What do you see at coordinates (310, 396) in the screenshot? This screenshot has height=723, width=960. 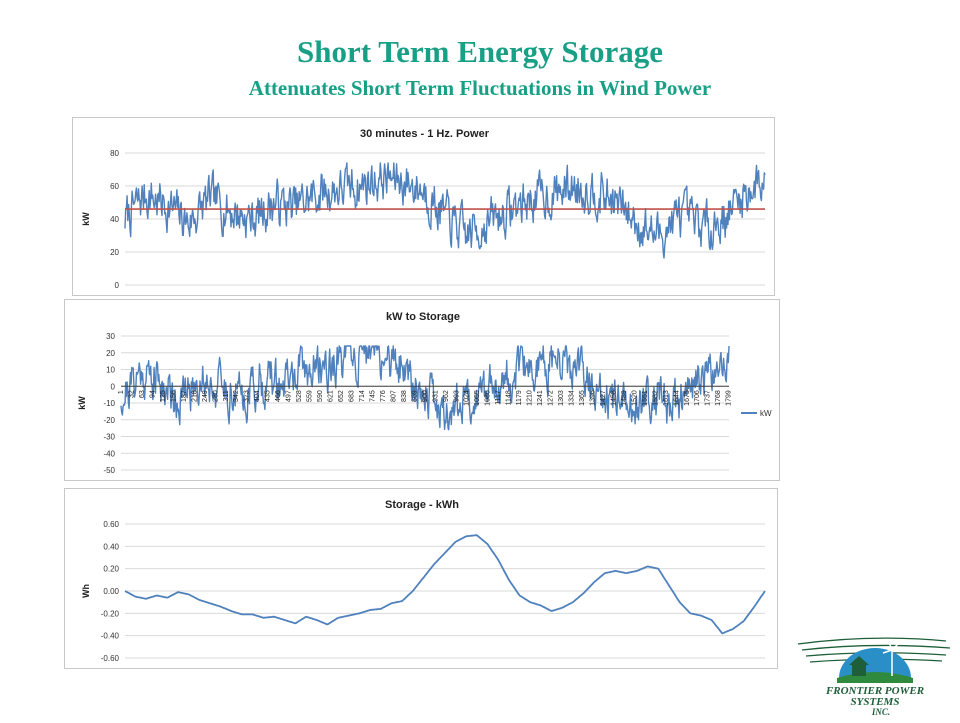 I see `x-tick-label: 559` at bounding box center [310, 396].